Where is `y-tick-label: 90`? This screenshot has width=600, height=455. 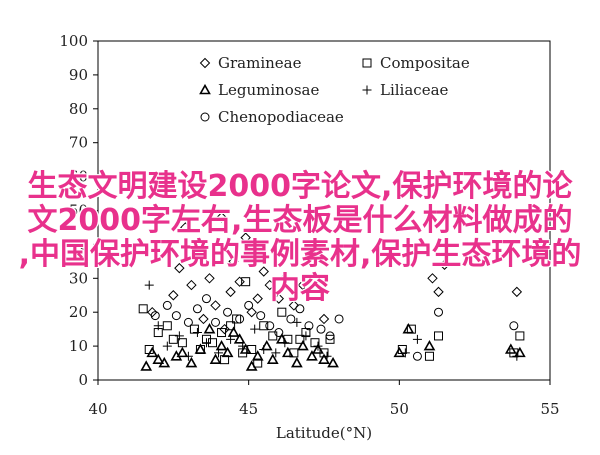
y-tick-label: 90 is located at coordinates (78, 75).